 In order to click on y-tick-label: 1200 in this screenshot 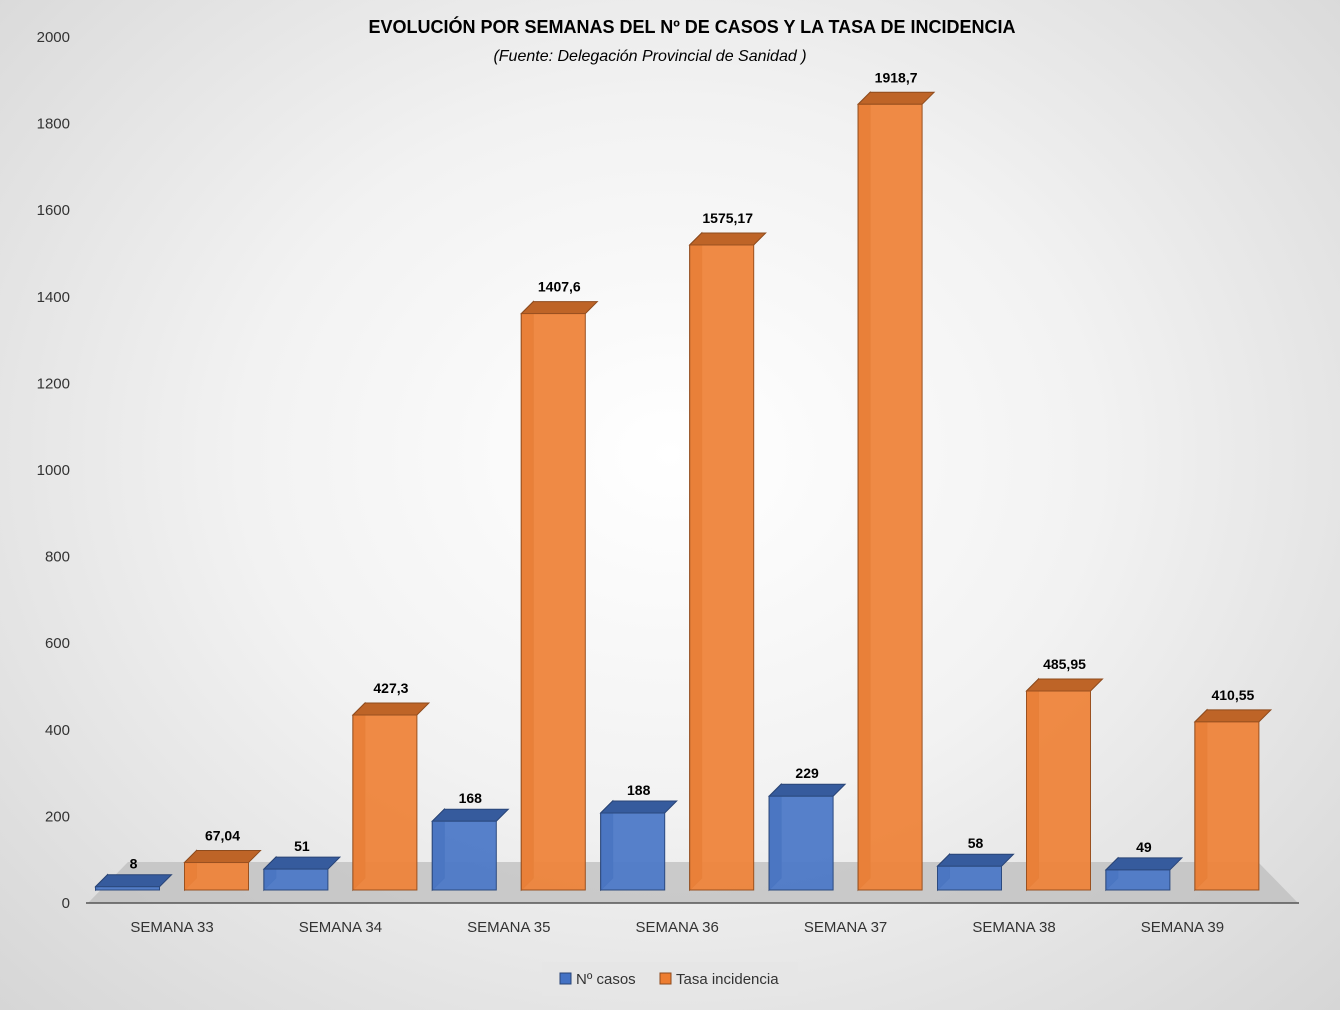, I will do `click(53, 383)`.